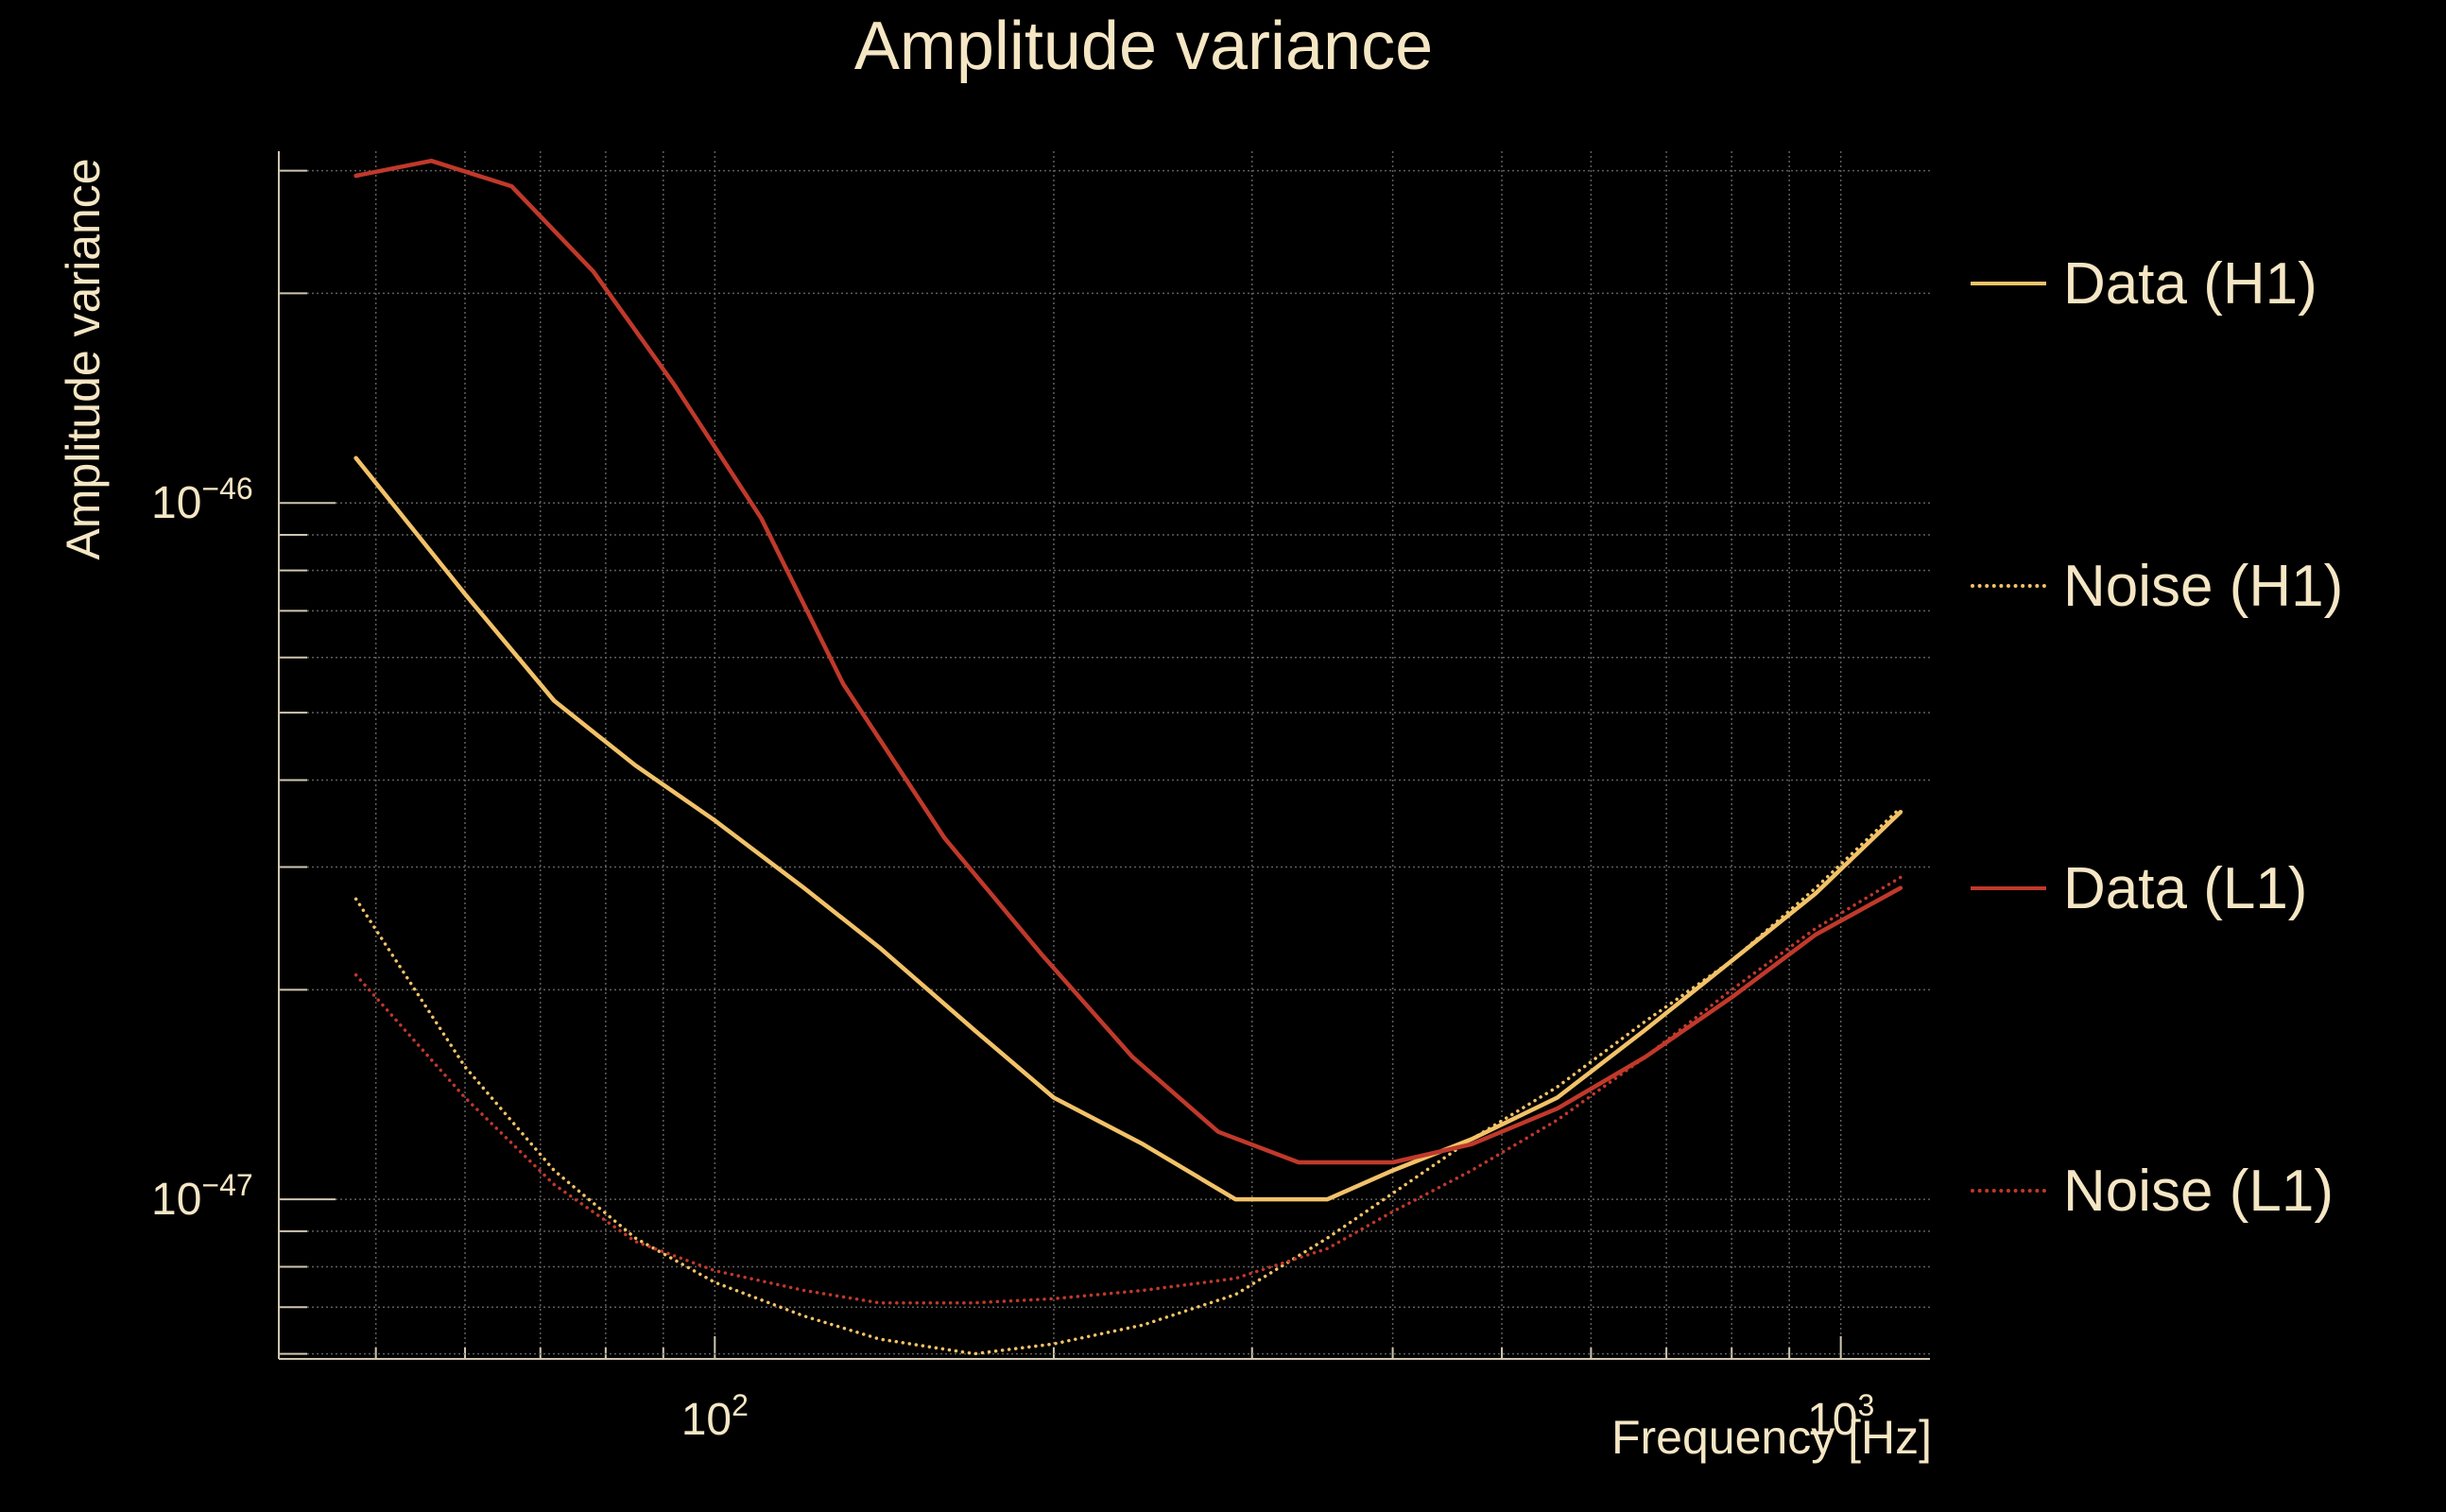 The width and height of the screenshot is (2446, 1512). I want to click on chart-title: Amplitude variance, so click(1144, 46).